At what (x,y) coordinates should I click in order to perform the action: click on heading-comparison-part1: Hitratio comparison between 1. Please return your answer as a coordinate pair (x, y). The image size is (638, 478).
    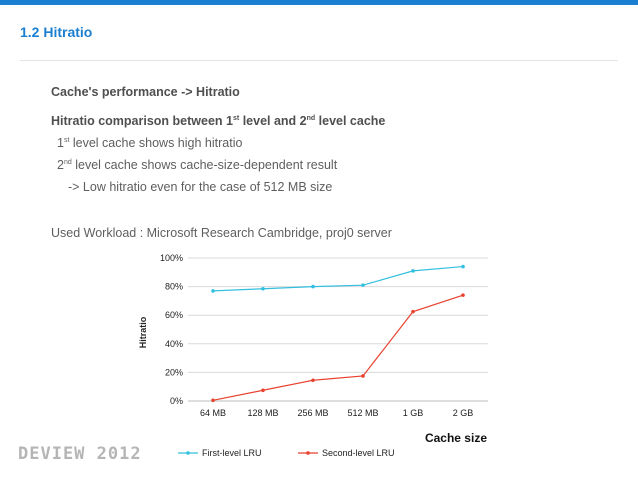
    Looking at the image, I should click on (142, 121).